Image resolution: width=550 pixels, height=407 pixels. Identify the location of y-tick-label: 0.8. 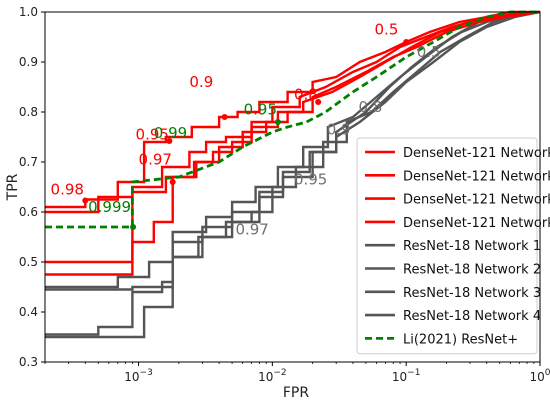
(28, 112).